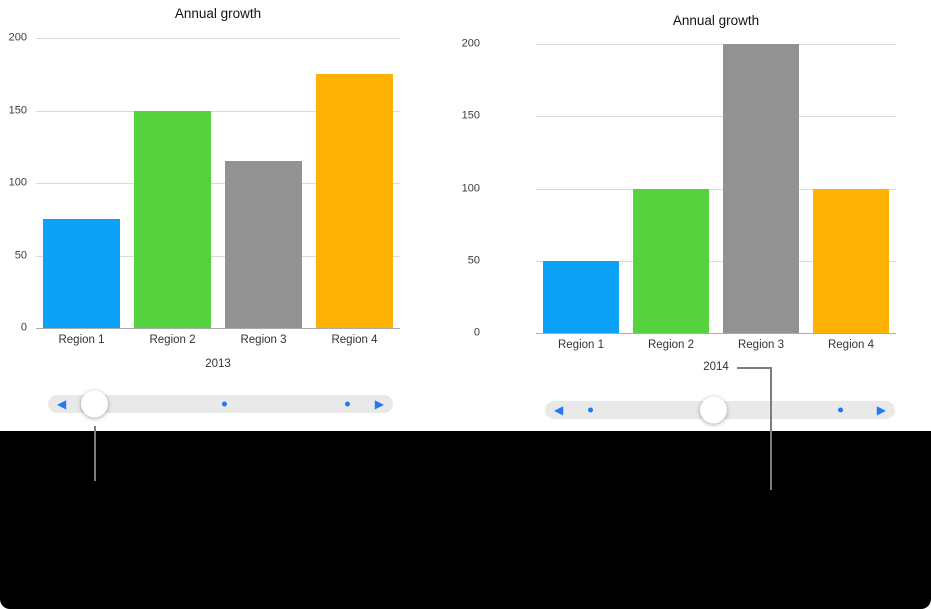  What do you see at coordinates (716, 367) in the screenshot?
I see `x-axis-title: 2014` at bounding box center [716, 367].